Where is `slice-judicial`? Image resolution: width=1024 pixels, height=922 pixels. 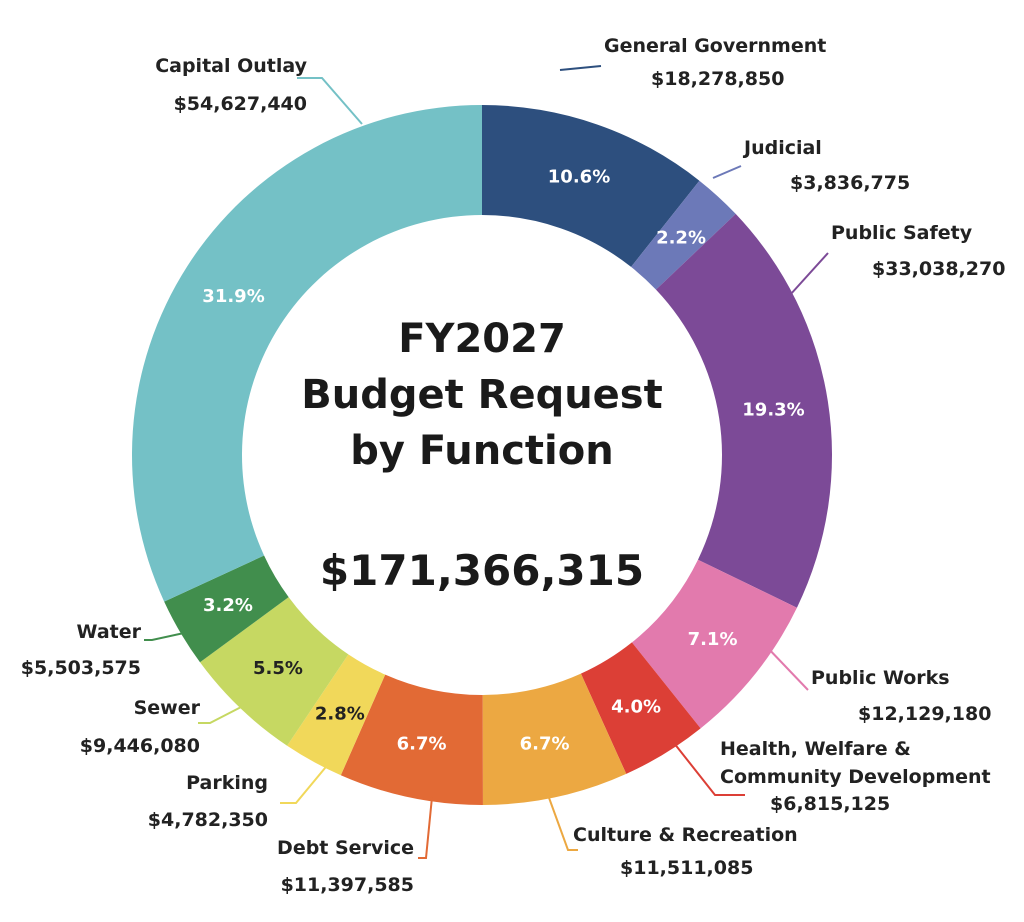 slice-judicial is located at coordinates (683, 235).